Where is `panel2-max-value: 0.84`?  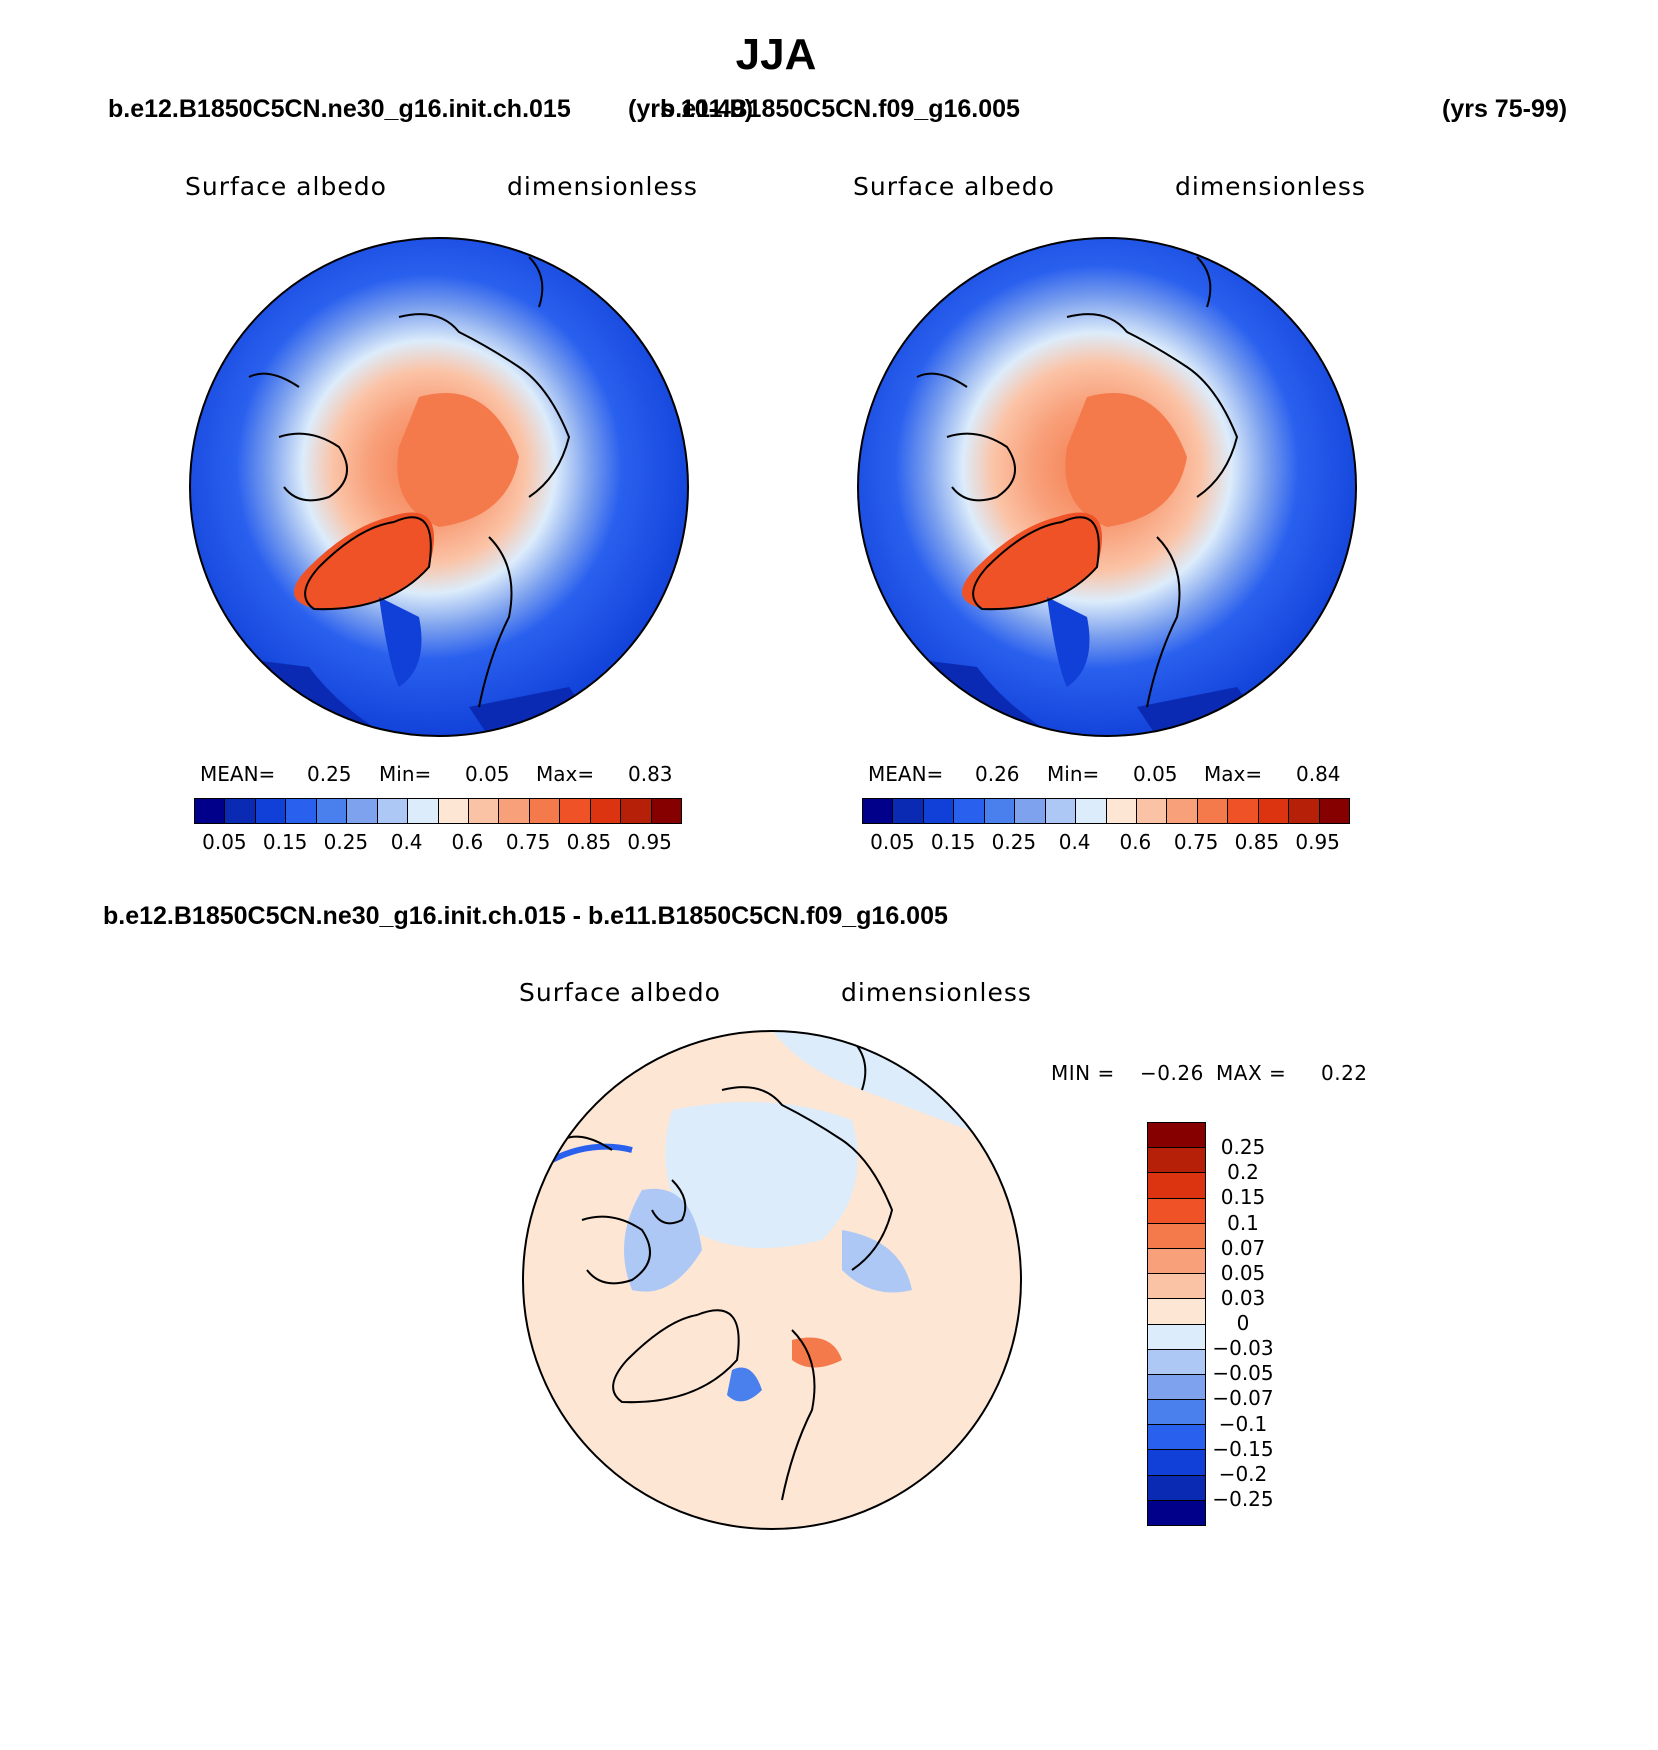 panel2-max-value: 0.84 is located at coordinates (1318, 774).